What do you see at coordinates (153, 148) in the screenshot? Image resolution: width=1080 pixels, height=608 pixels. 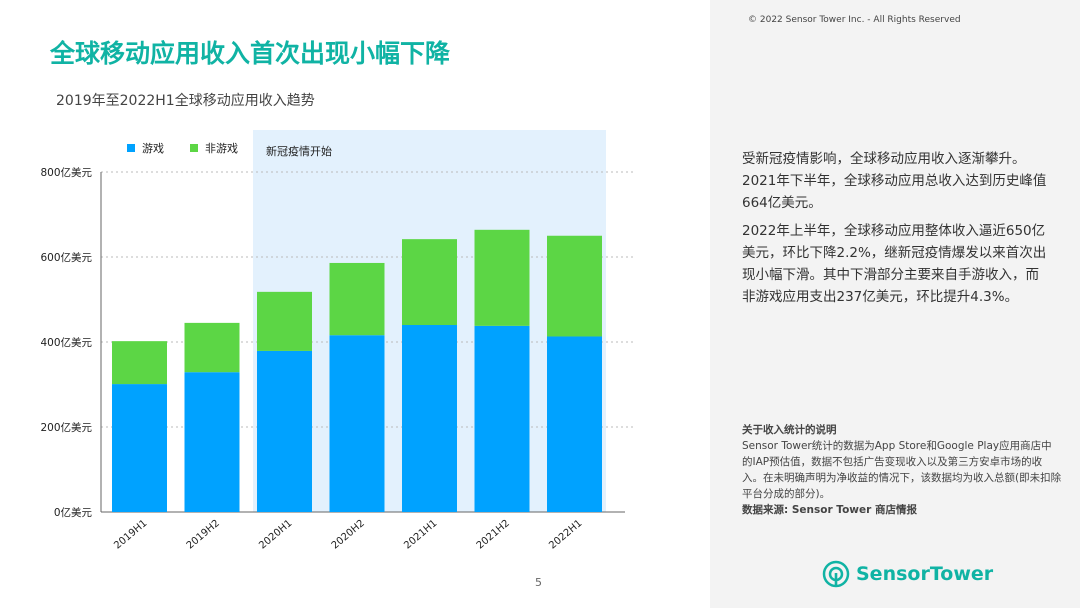 I see `legend-games-label: 游戏` at bounding box center [153, 148].